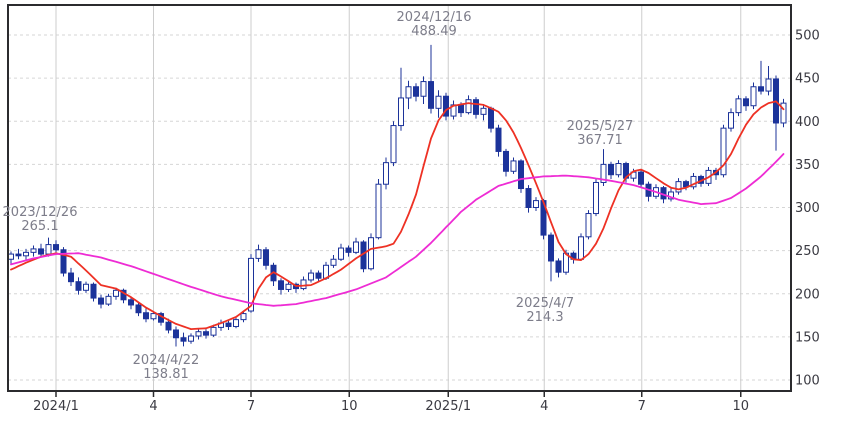 The height and width of the screenshot is (425, 850). What do you see at coordinates (545, 303) in the screenshot?
I see `annotation-date: 2025/4/7` at bounding box center [545, 303].